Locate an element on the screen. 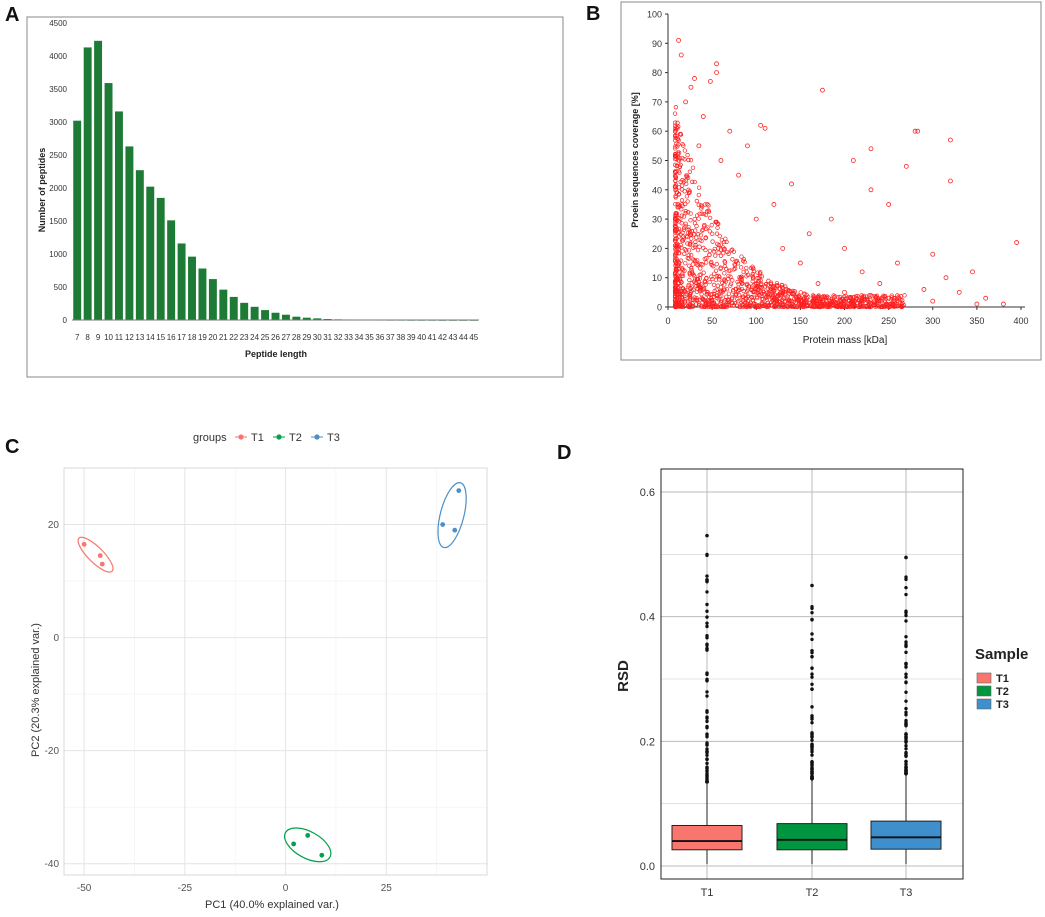  chart-a-xtick-label: 42 is located at coordinates (442, 337).